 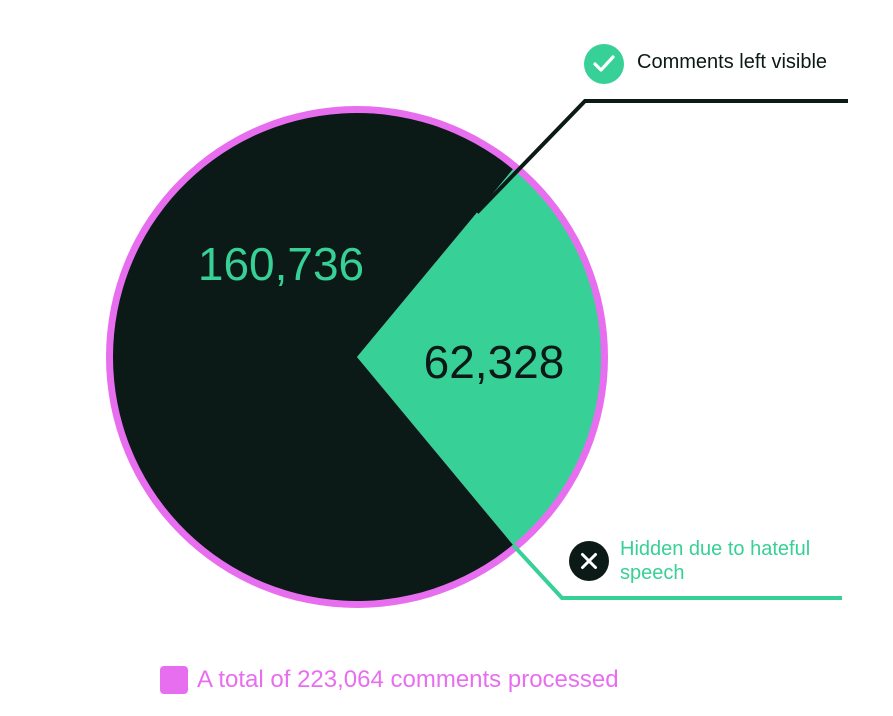 I want to click on value-label-hidden: 62,328, so click(x=494, y=362).